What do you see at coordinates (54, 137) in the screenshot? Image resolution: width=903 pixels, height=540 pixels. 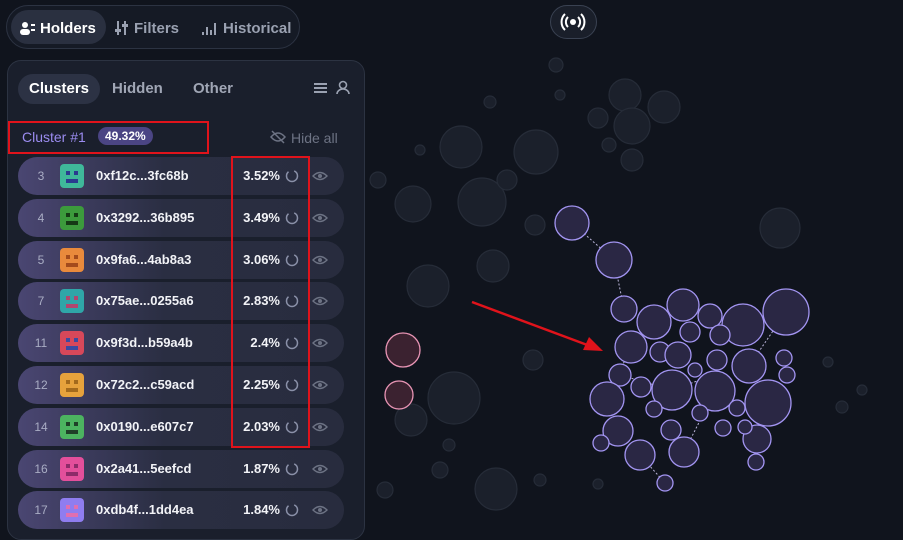 I see `cluster-label: Cluster #1` at bounding box center [54, 137].